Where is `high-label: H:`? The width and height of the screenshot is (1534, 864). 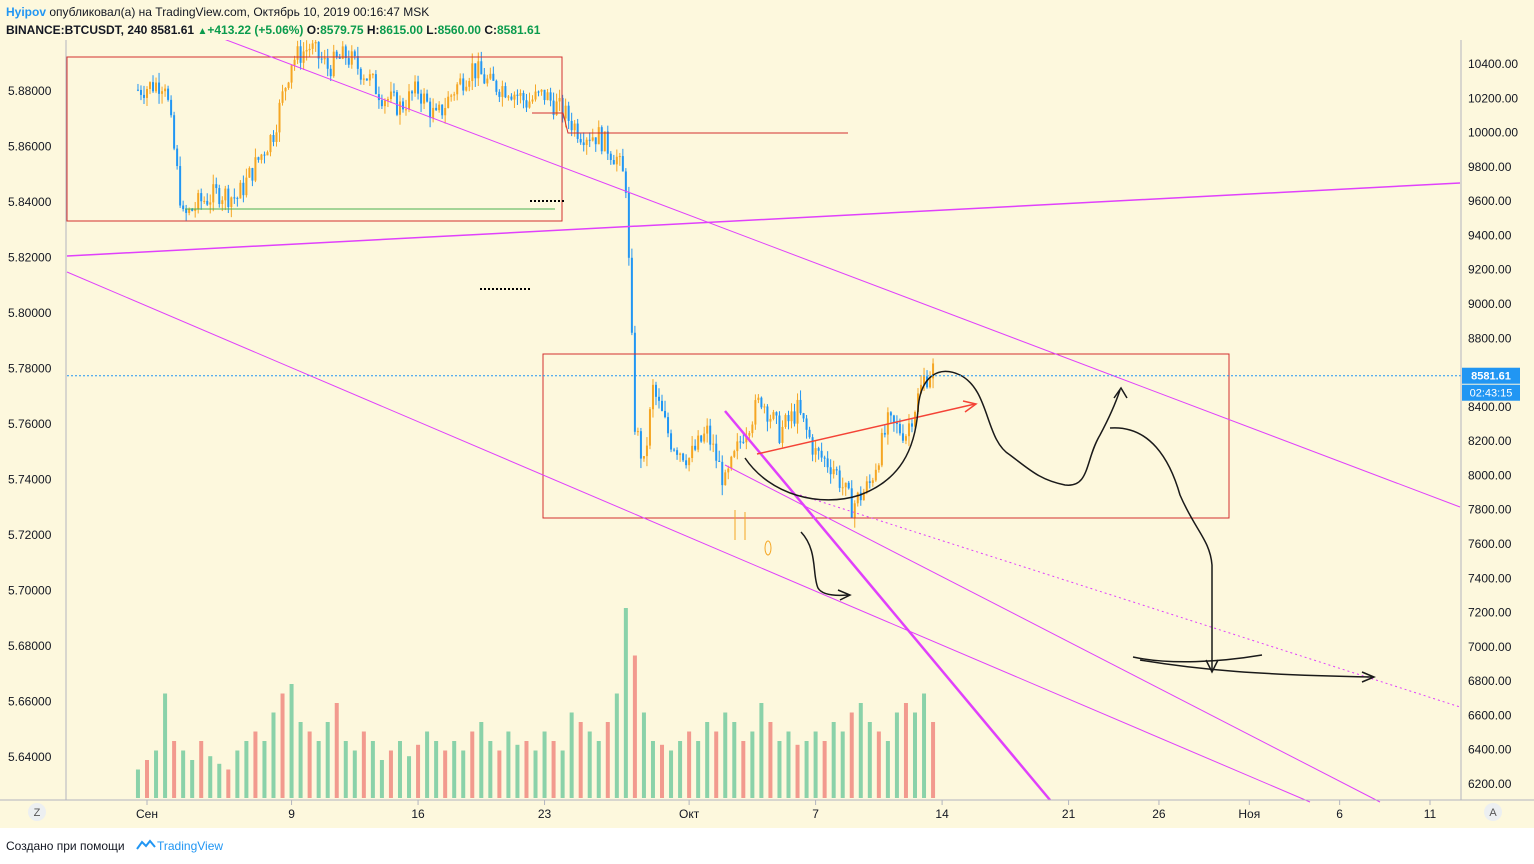 high-label: H: is located at coordinates (373, 30).